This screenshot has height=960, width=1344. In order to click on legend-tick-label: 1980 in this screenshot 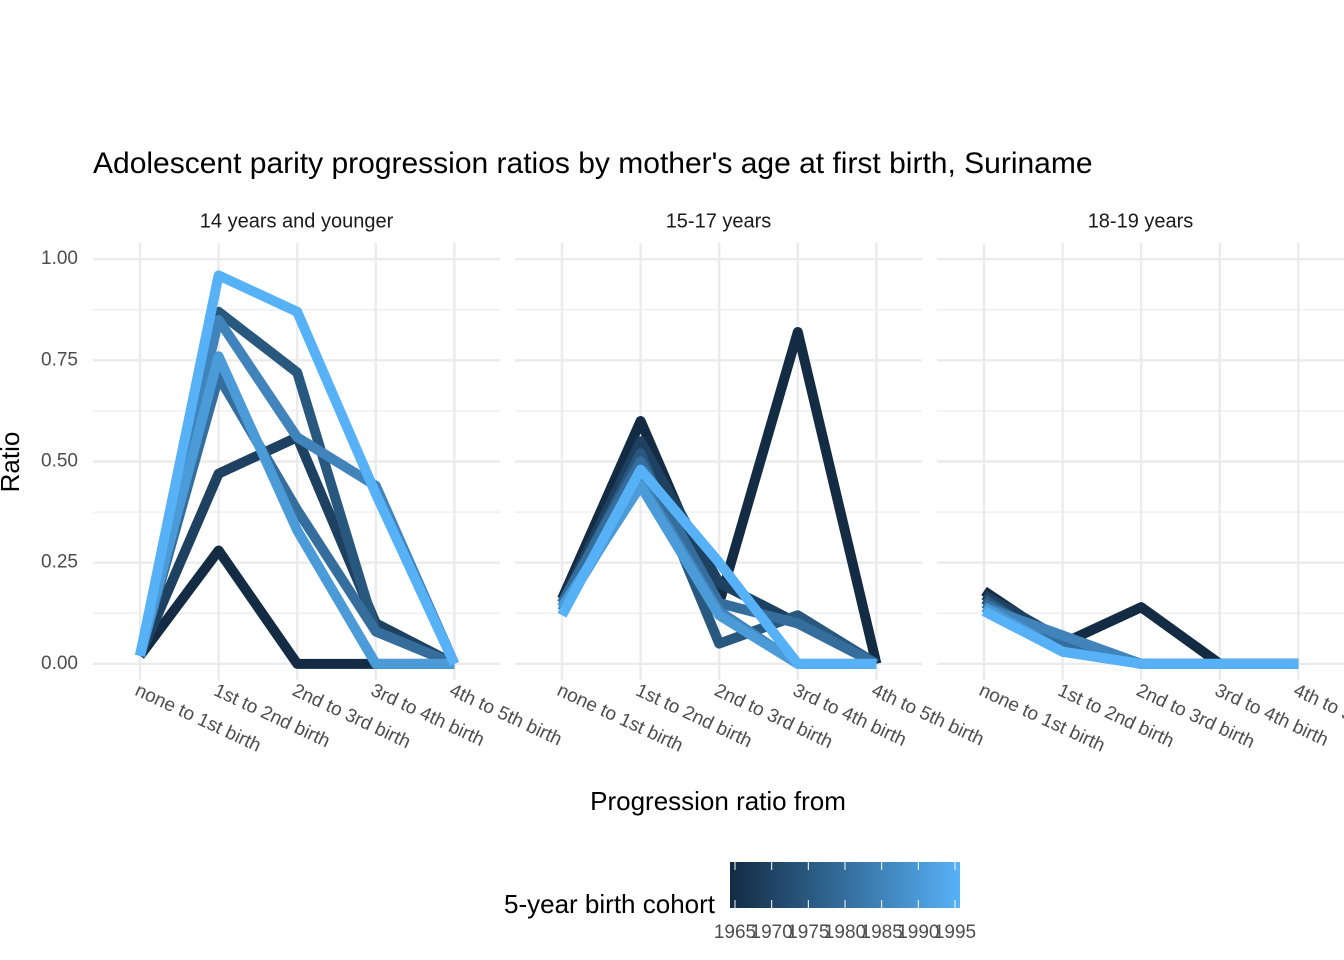, I will do `click(845, 932)`.